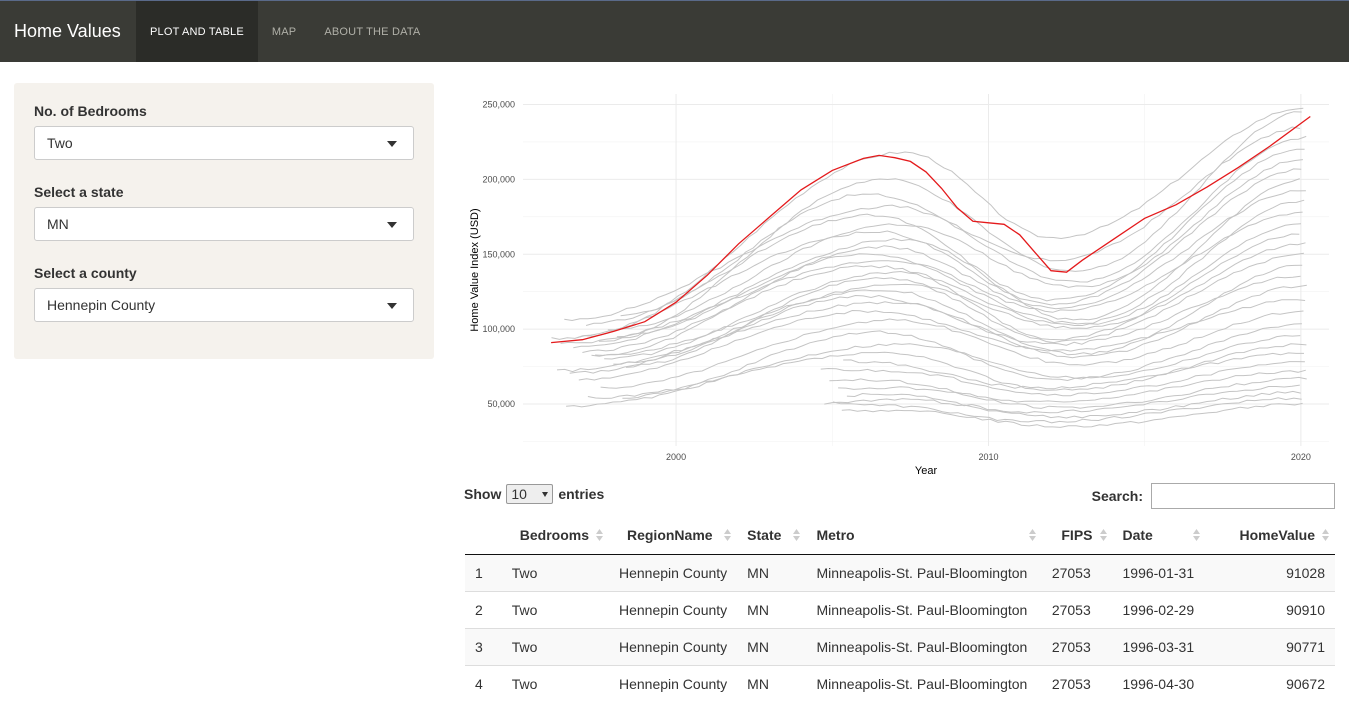  I want to click on header-label: Metro, so click(835, 534).